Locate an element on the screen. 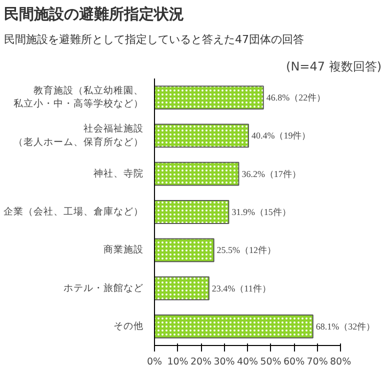 The width and height of the screenshot is (385, 380). data-label: 68.1%（32件） is located at coordinates (346, 326).